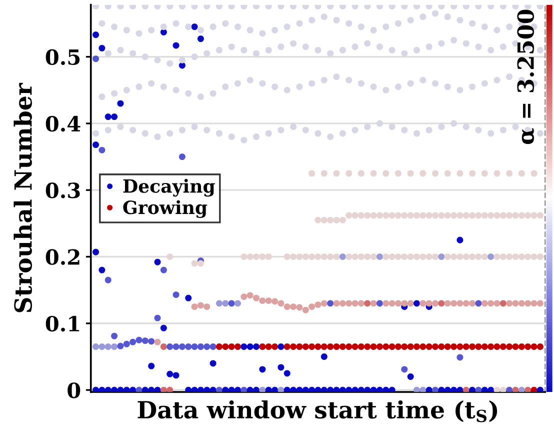  I want to click on y-tick-label: 0.5, so click(63, 57).